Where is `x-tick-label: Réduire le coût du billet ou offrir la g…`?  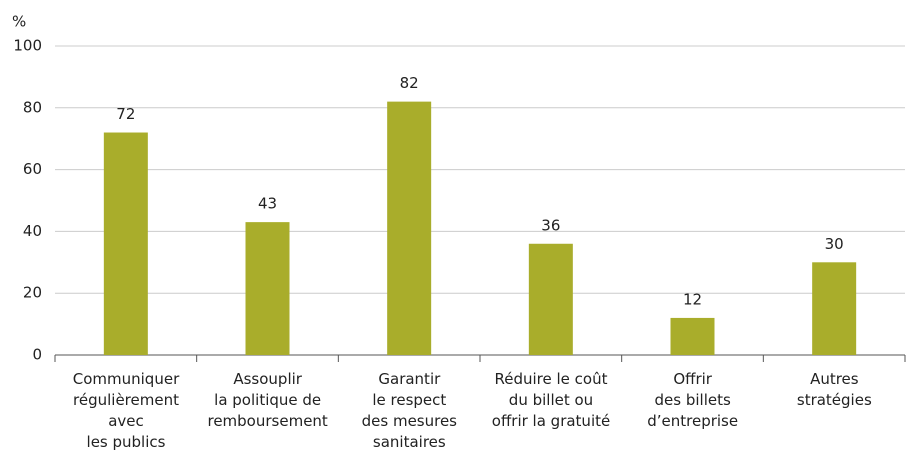
x-tick-label: Réduire le coût du billet ou offrir la g… is located at coordinates (551, 400).